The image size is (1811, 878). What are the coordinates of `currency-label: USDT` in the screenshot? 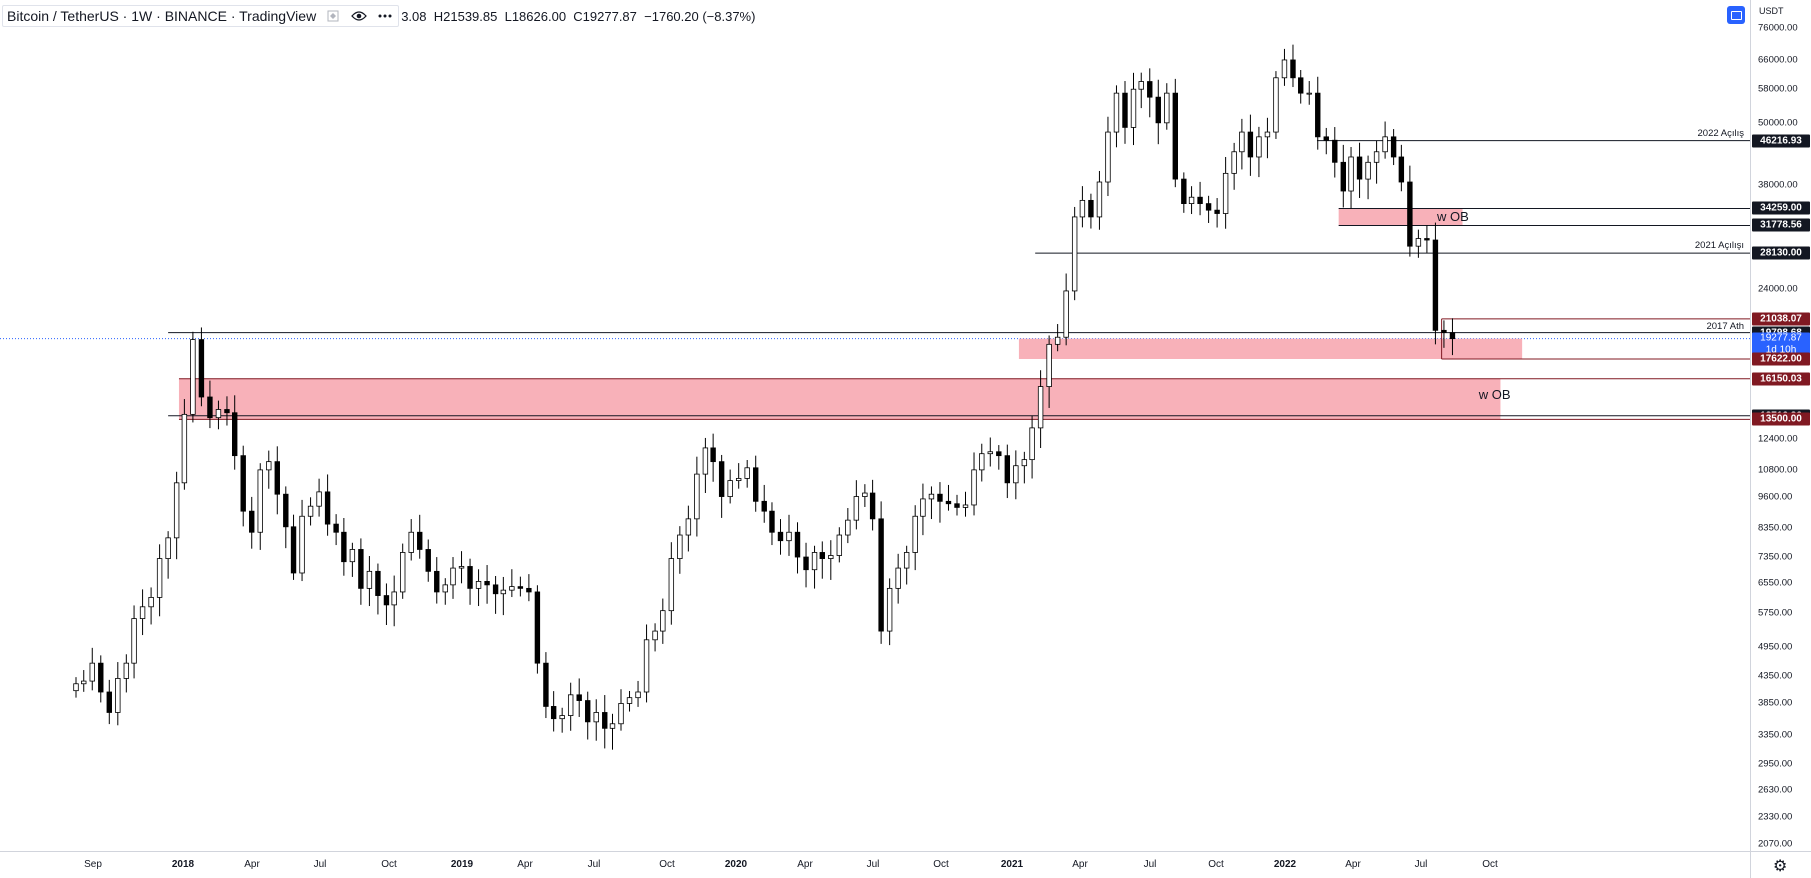 It's located at (1771, 11).